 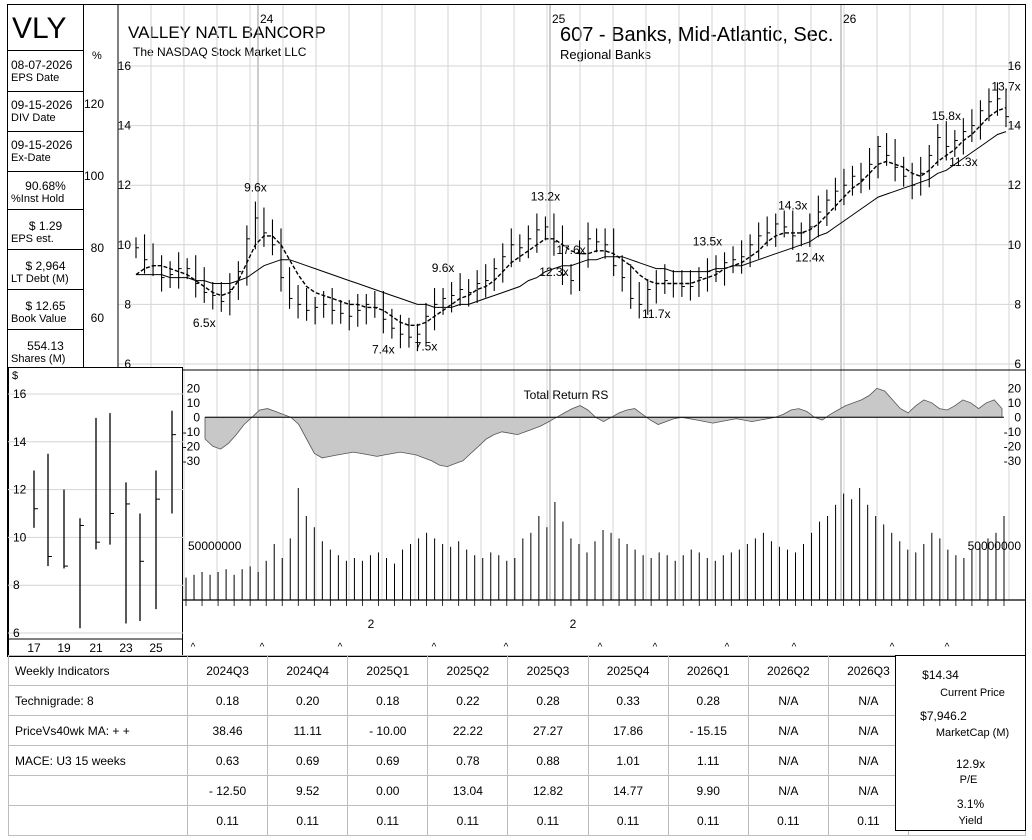 I want to click on pct-tick: 120, so click(x=94, y=104).